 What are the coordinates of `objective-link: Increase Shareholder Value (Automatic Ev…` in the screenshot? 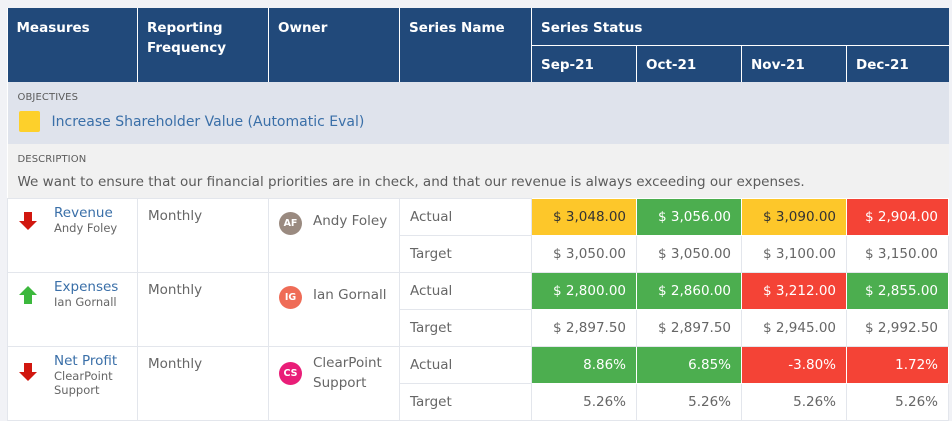 It's located at (208, 121).